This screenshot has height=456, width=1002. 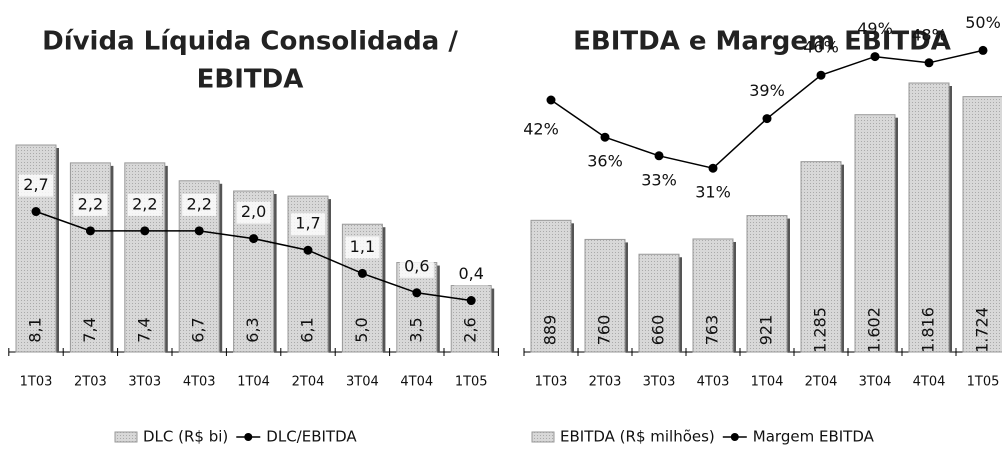 I want to click on line-label: 2,7, so click(x=35, y=184).